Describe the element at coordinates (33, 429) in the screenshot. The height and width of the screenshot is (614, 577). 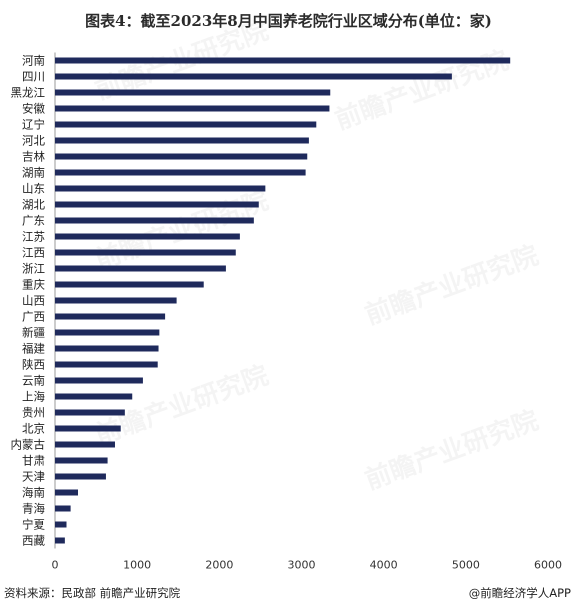
I see `category-label: 北京` at that location.